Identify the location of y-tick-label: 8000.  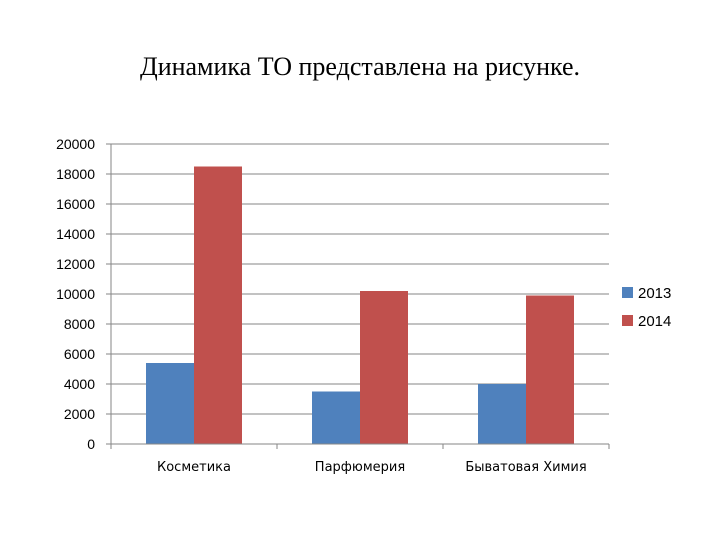
(79, 324).